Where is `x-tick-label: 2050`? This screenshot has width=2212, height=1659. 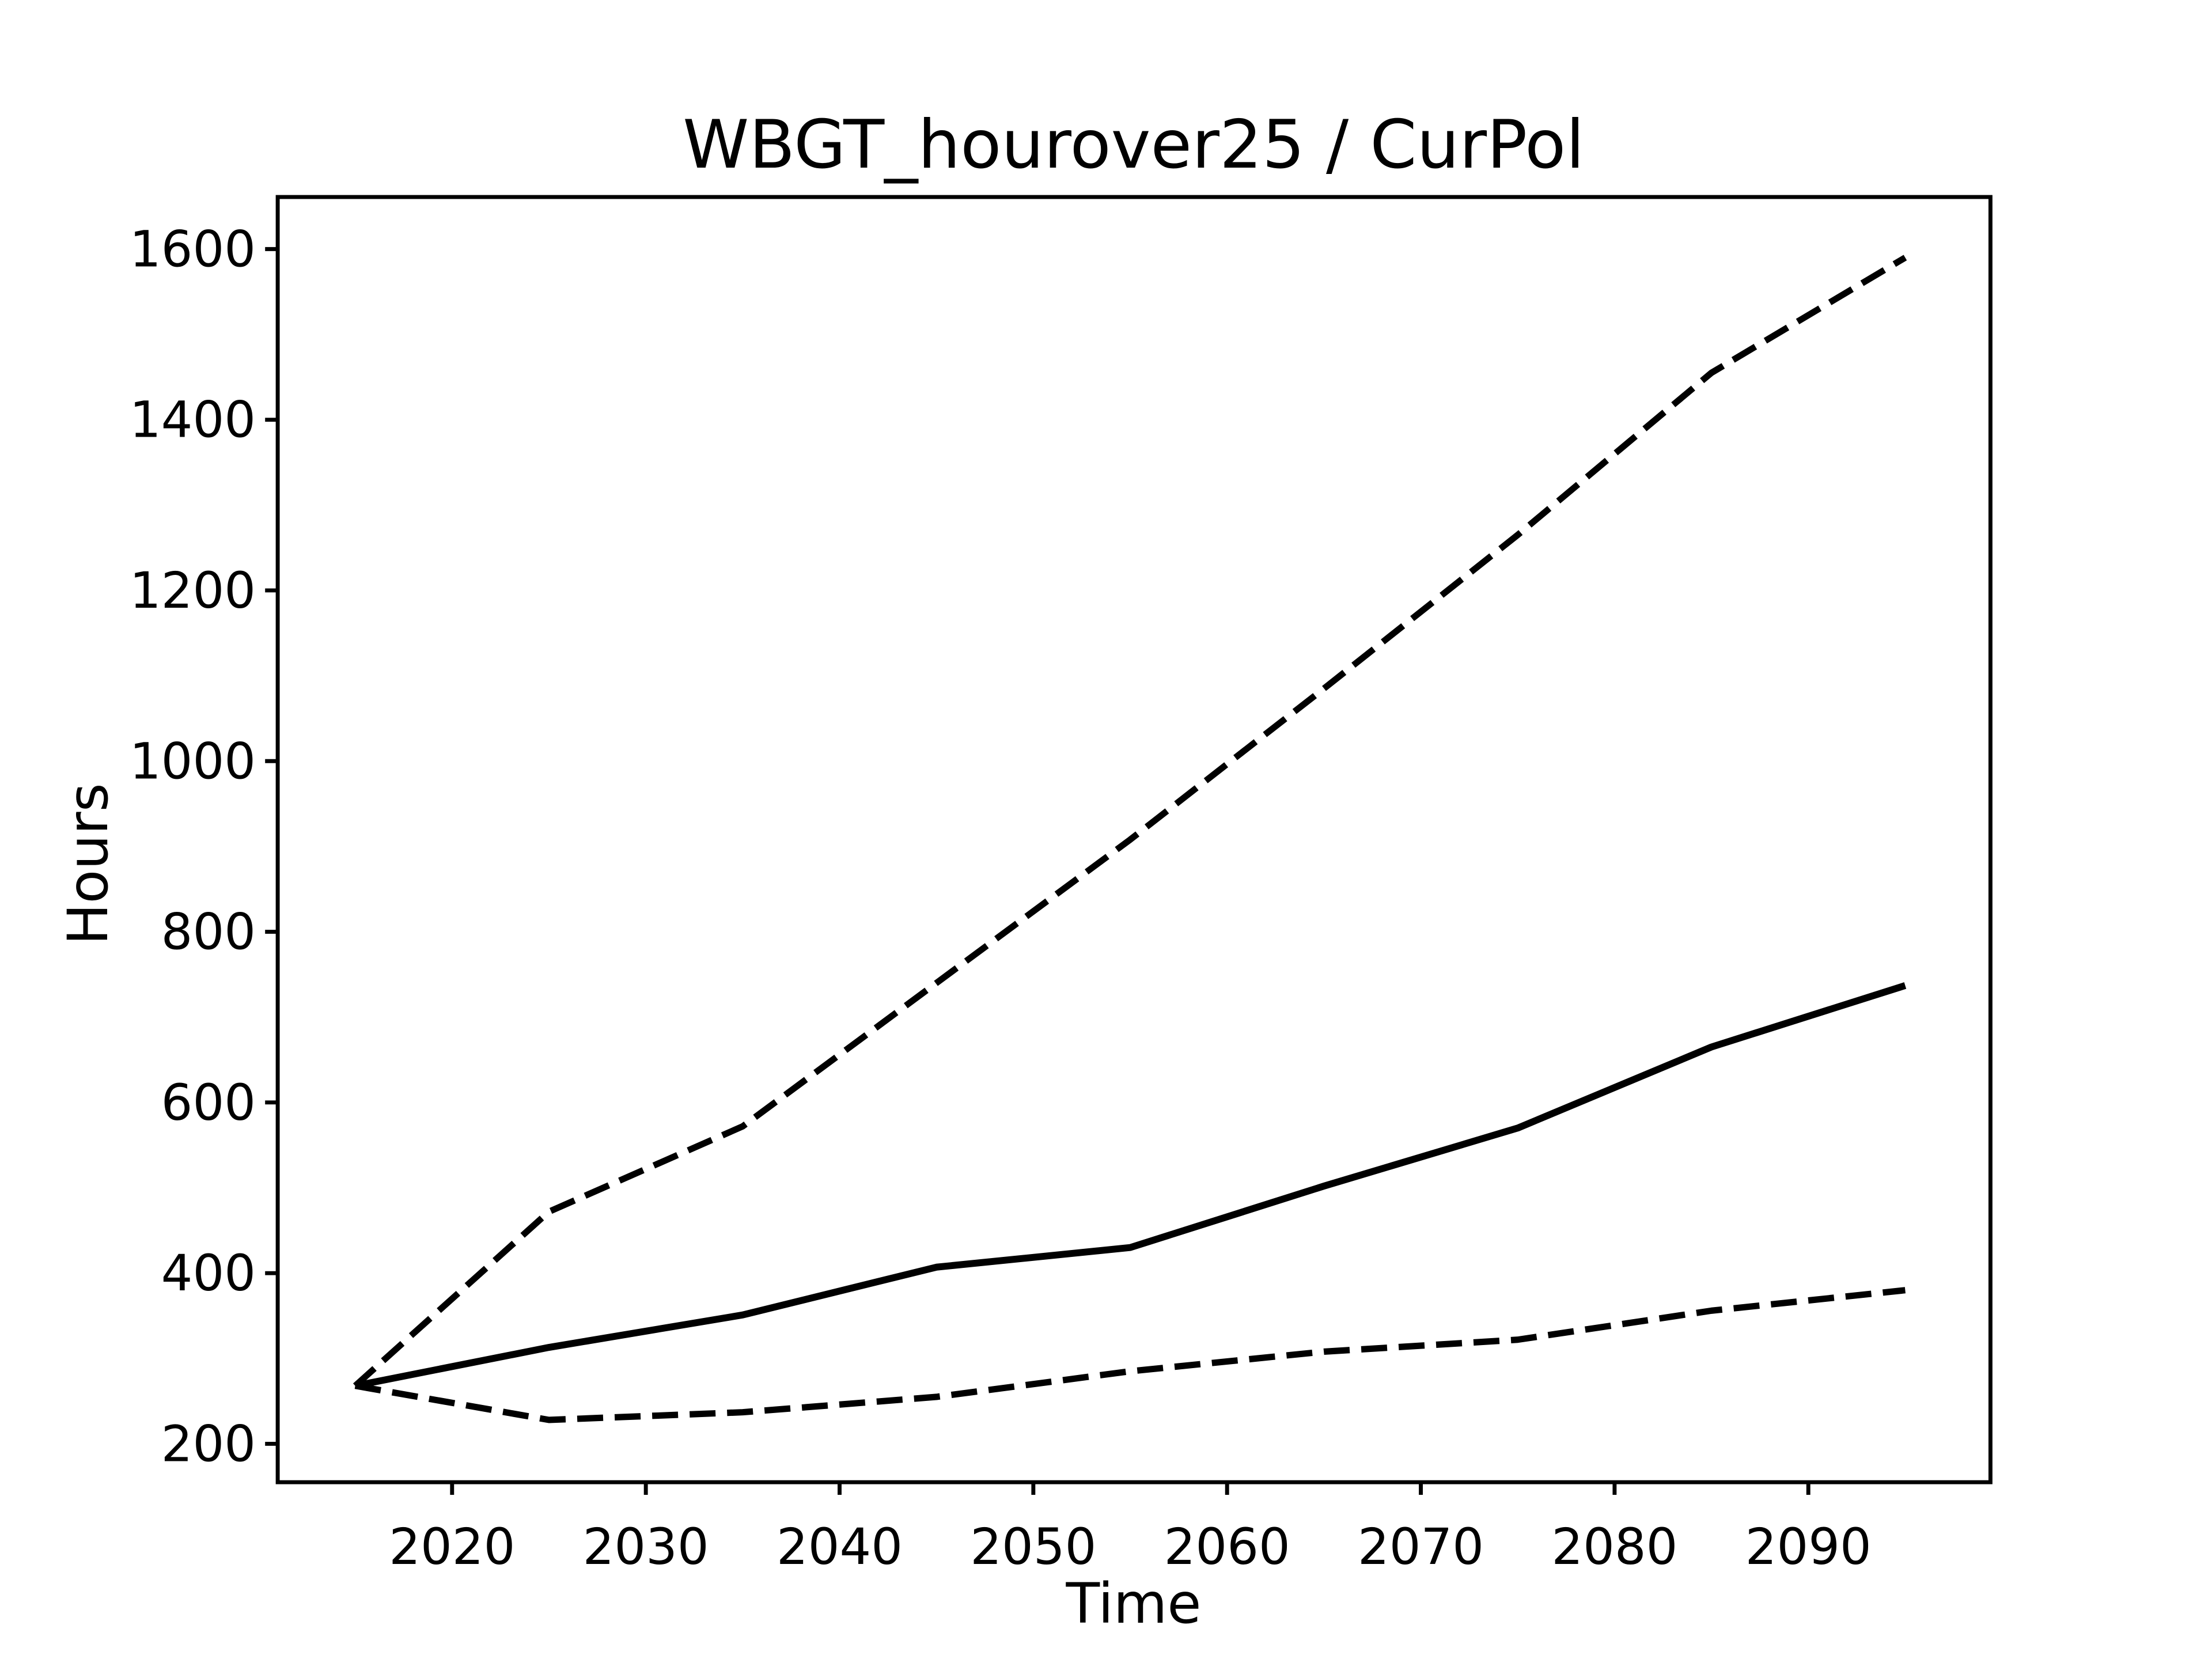 x-tick-label: 2050 is located at coordinates (1033, 1547).